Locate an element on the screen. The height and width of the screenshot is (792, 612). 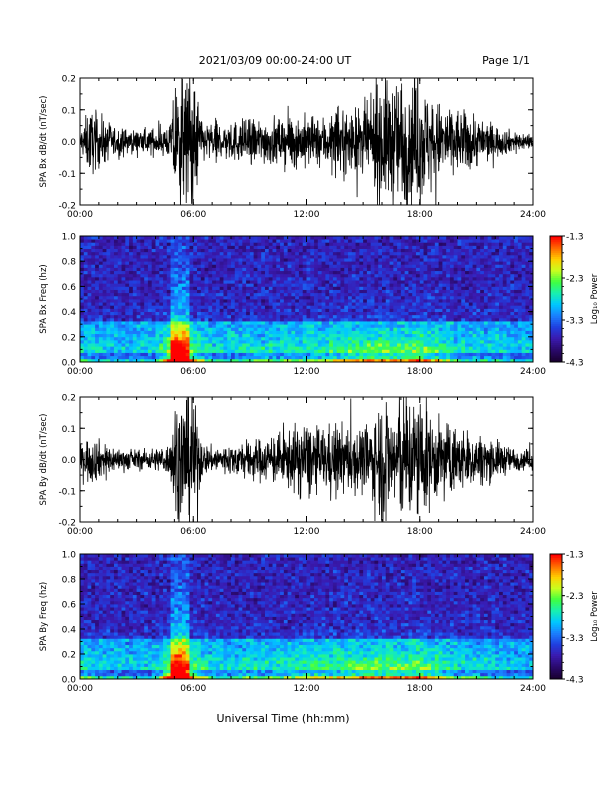
colorbar-segment is located at coordinates (556, 254).